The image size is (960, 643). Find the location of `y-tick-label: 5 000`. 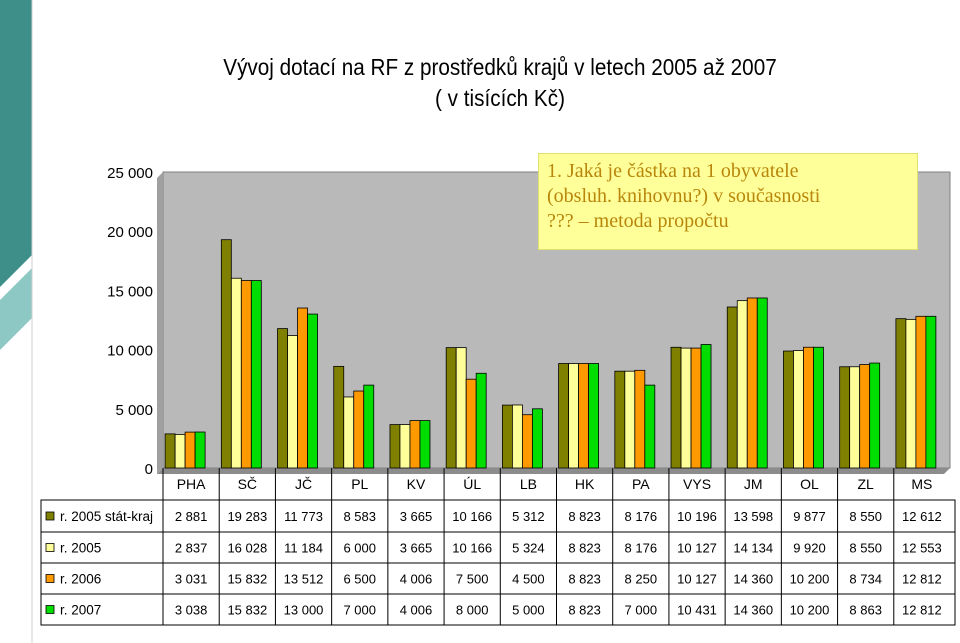

y-tick-label: 5 000 is located at coordinates (134, 410).